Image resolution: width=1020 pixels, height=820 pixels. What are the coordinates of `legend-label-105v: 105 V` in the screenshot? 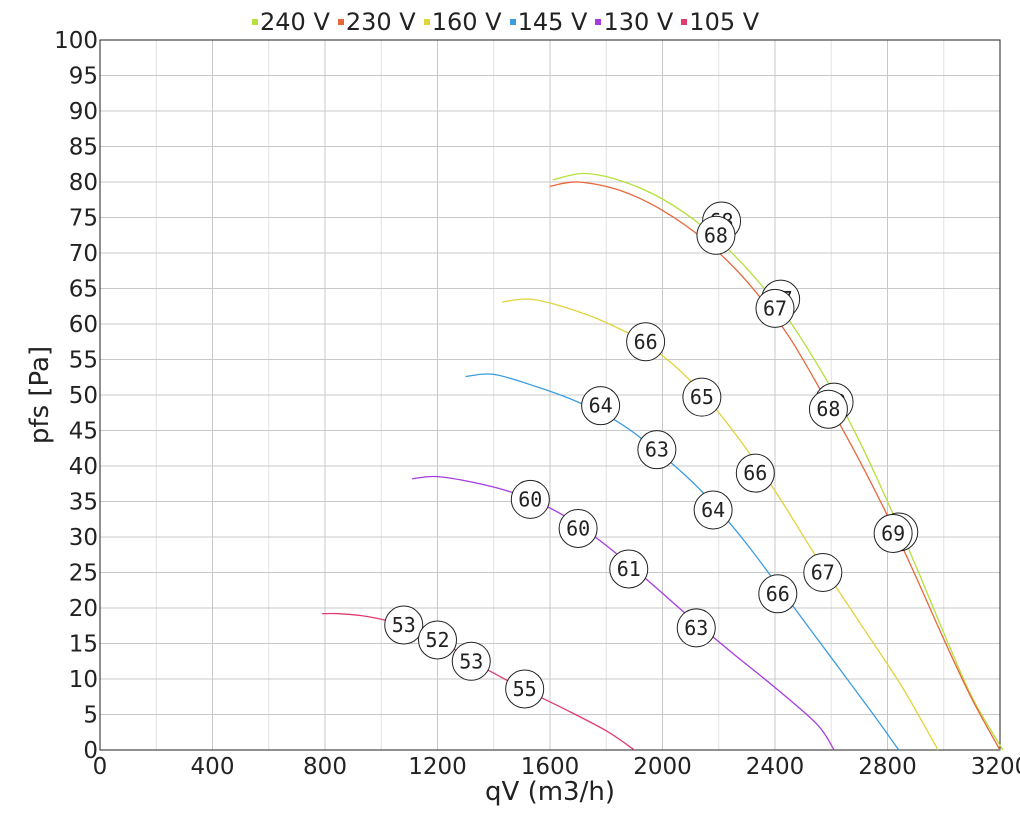 It's located at (724, 22).